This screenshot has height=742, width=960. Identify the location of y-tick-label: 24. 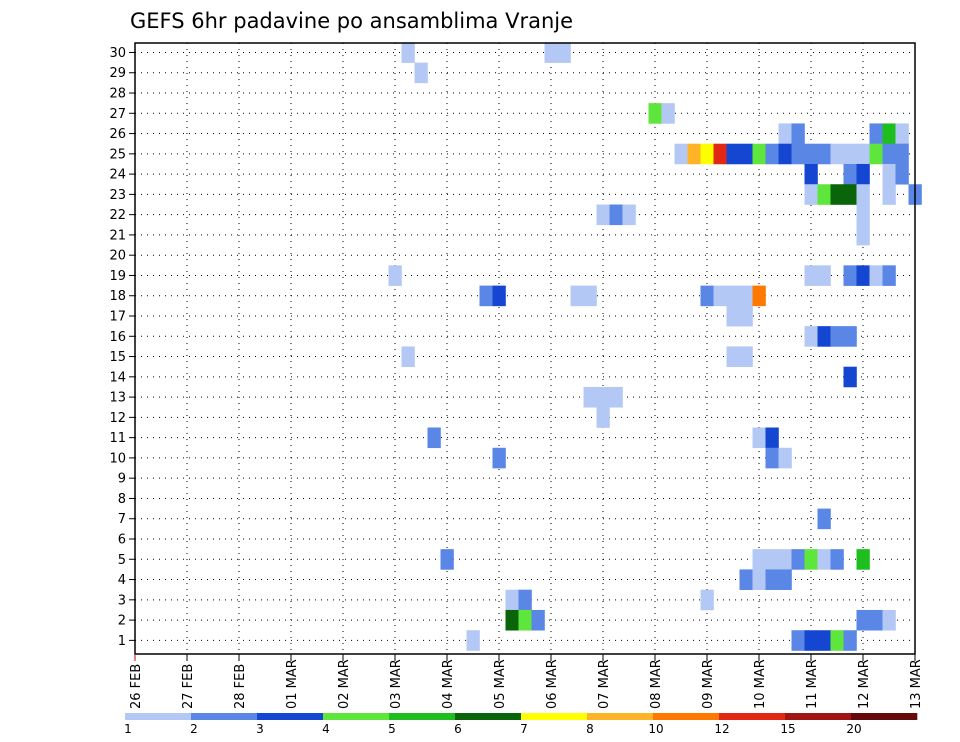
(117, 175).